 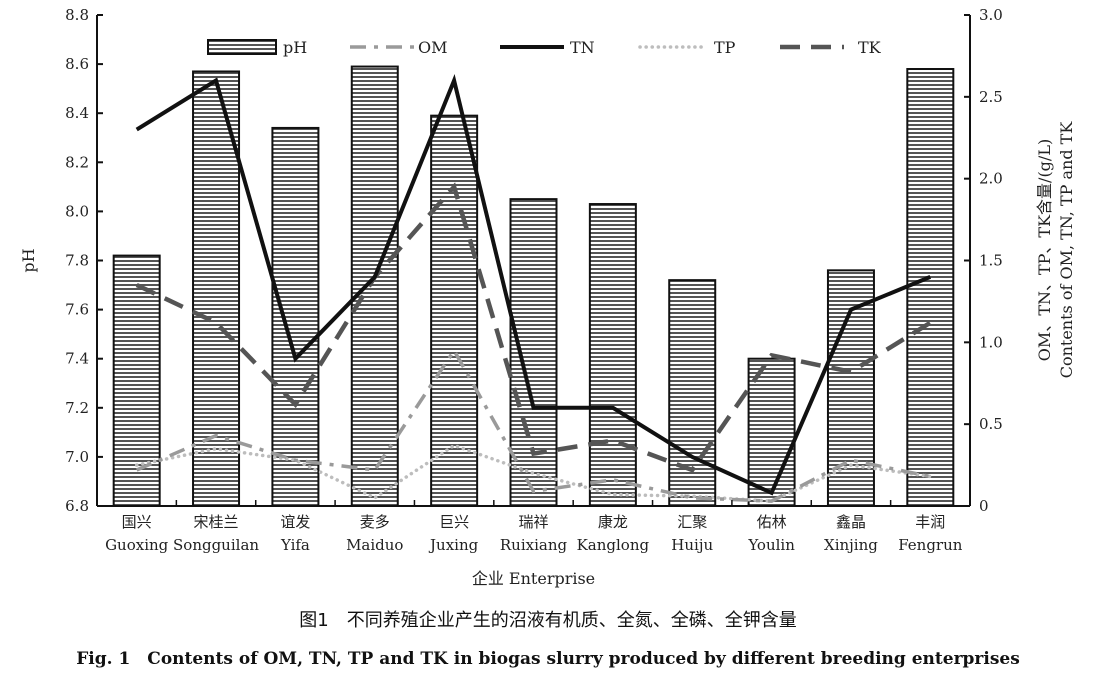 I want to click on y-right-tick-label-0: 0, so click(x=984, y=506).